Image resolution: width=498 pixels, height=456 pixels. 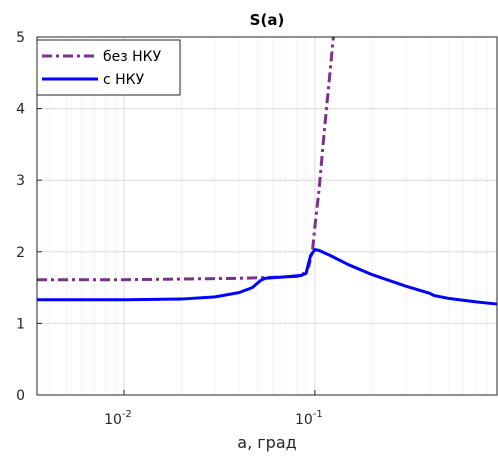 What do you see at coordinates (20, 396) in the screenshot?
I see `y-tick-label: 0` at bounding box center [20, 396].